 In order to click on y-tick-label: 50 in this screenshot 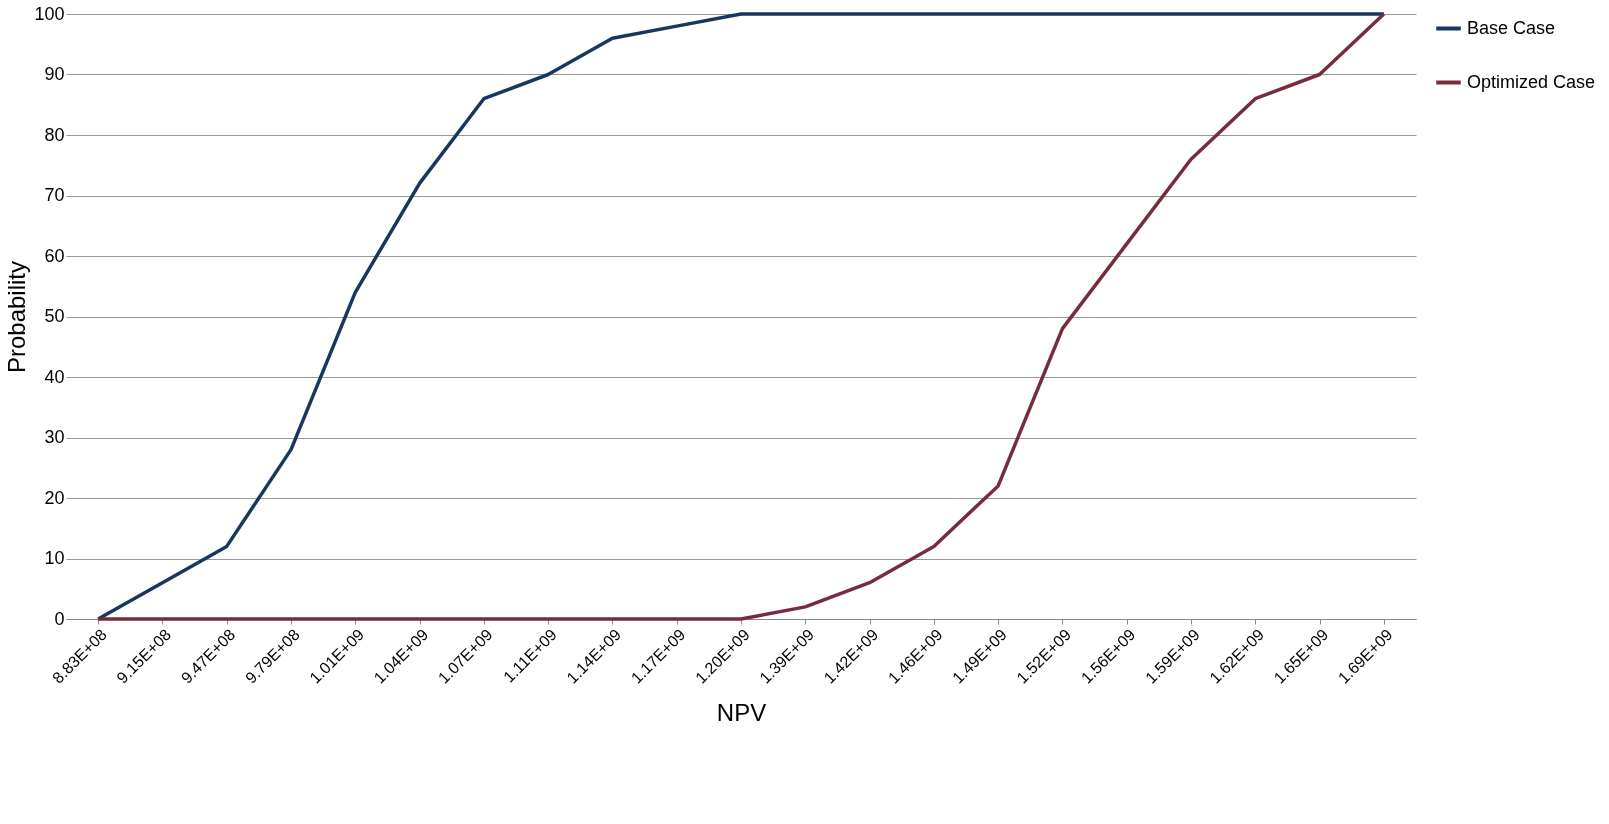, I will do `click(54, 316)`.